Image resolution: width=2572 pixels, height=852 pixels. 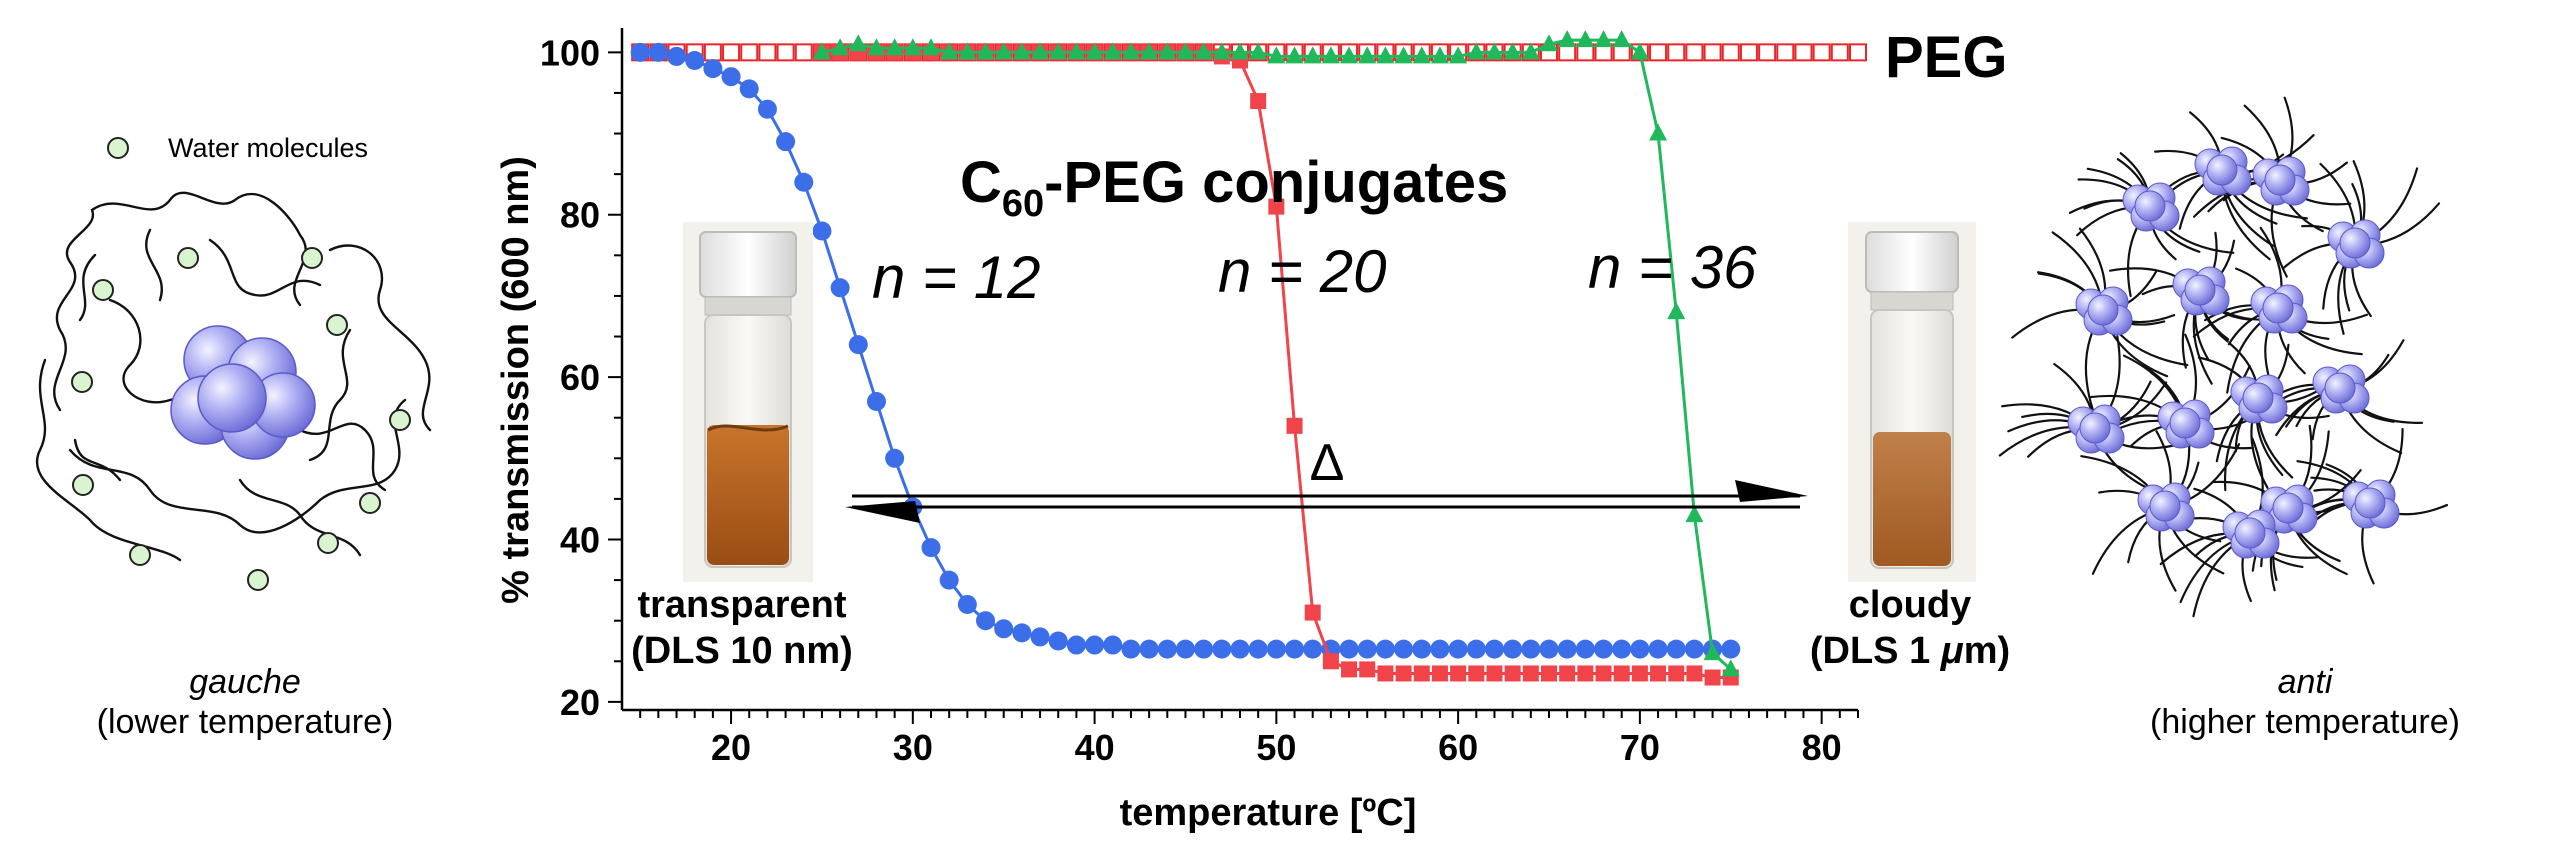 I want to click on y-tick-label: 20, so click(x=580, y=702).